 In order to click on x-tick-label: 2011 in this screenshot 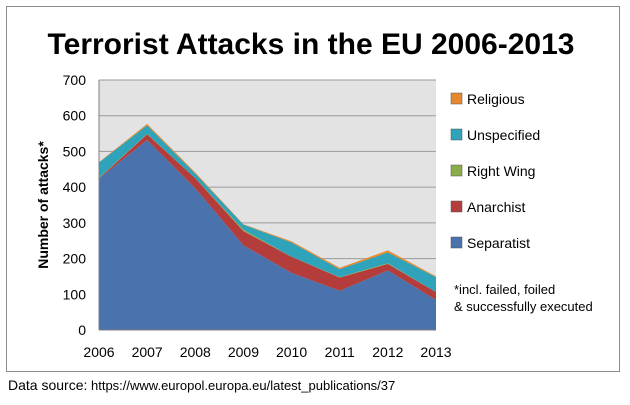, I will do `click(340, 352)`.